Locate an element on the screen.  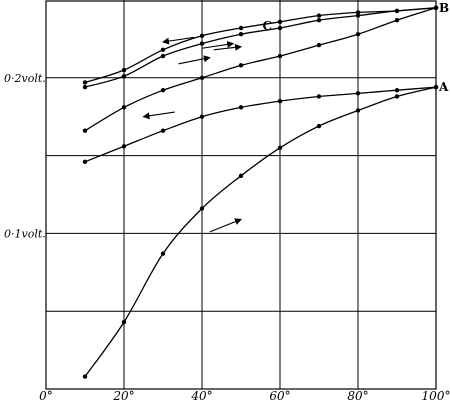
x-tick-label: 100° is located at coordinates (436, 395).